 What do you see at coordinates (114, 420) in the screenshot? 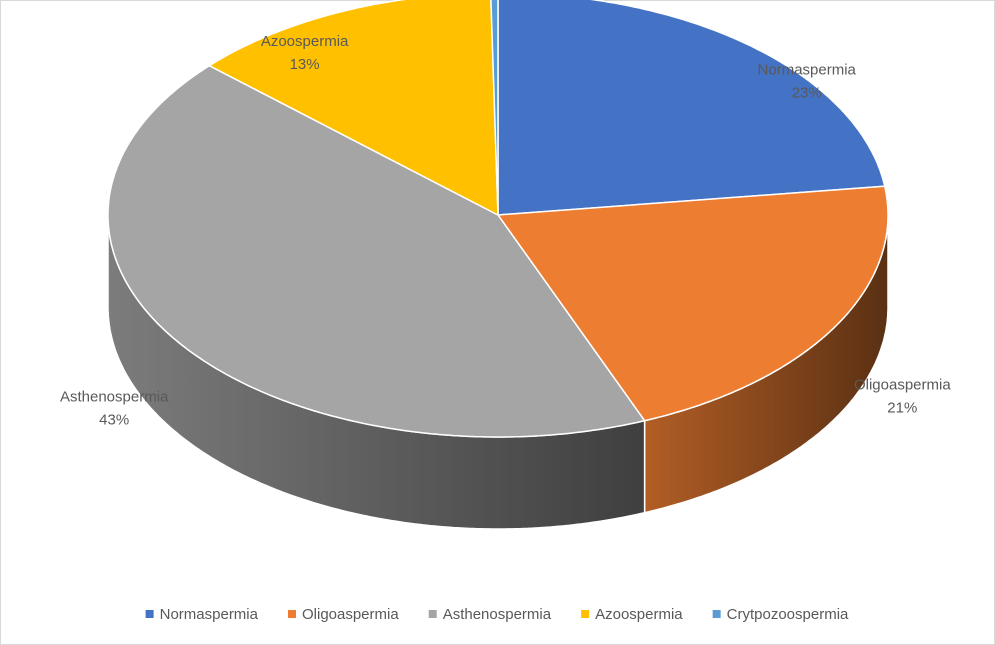
I see `data-label-value: 43%` at bounding box center [114, 420].